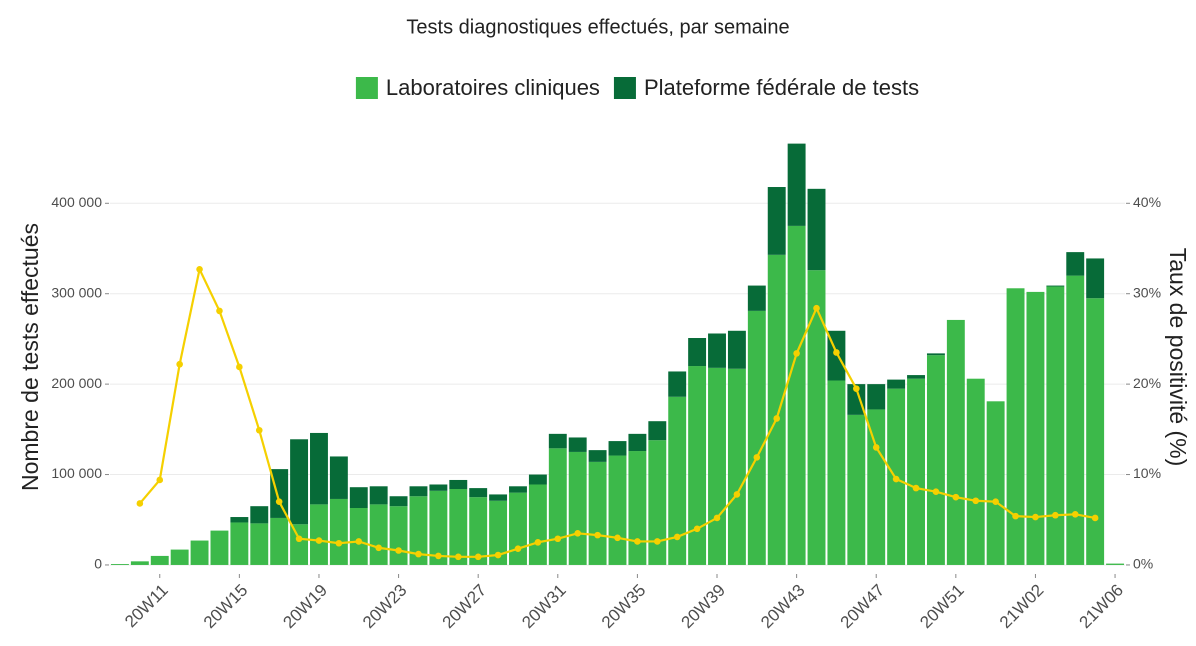 This screenshot has width=1196, height=646. I want to click on legend-label: Plateforme fédérale de tests, so click(781, 87).